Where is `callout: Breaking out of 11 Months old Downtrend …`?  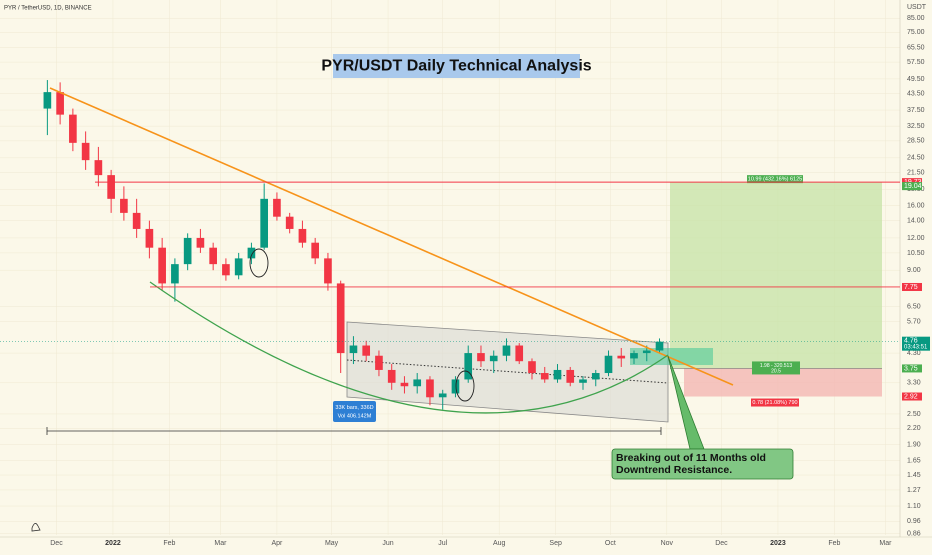 callout: Breaking out of 11 Months old Downtrend … is located at coordinates (691, 464).